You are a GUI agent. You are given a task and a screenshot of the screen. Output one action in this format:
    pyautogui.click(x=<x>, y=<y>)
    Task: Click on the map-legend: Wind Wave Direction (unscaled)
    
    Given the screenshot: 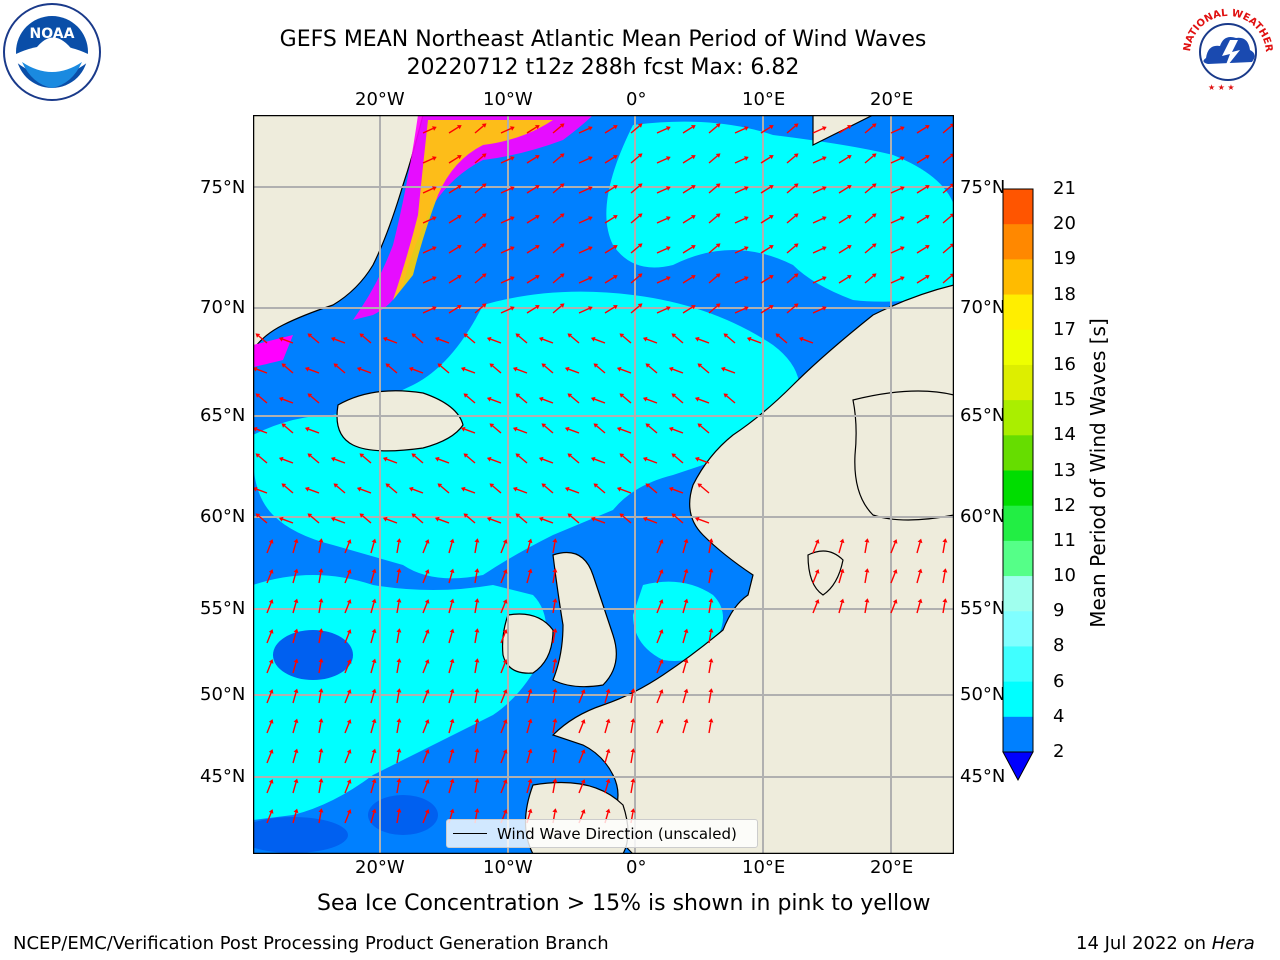 What is the action you would take?
    pyautogui.click(x=602, y=833)
    